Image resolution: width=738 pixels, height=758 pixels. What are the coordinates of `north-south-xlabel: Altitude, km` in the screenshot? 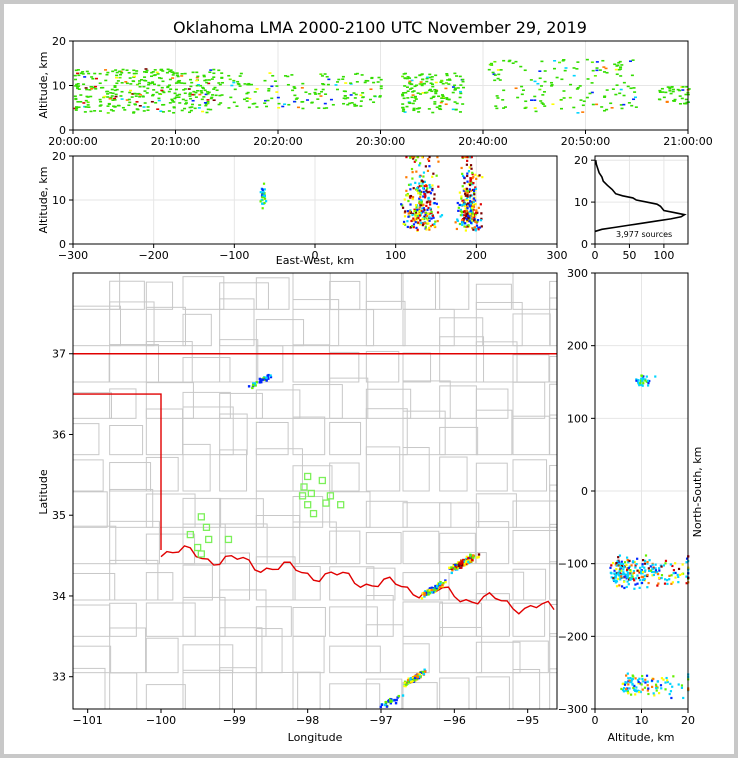 It's located at (640, 737).